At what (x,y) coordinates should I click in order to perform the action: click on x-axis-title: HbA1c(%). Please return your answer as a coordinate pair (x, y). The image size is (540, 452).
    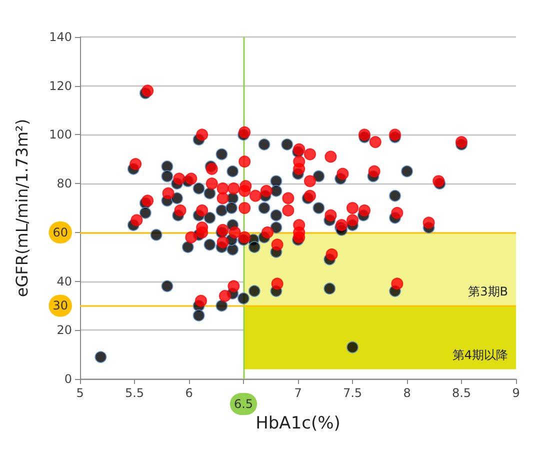
    Looking at the image, I should click on (298, 424).